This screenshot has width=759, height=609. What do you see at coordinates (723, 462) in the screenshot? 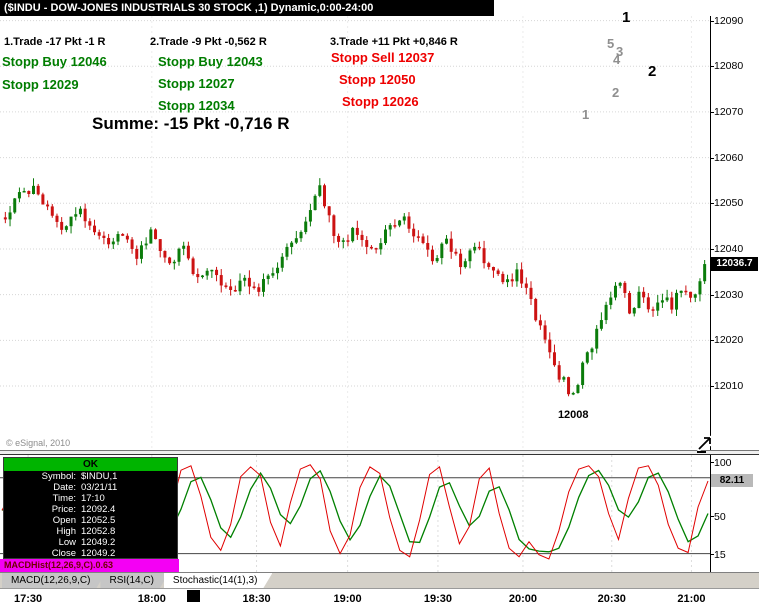
I see `stoch-axis-label: 100` at bounding box center [723, 462].